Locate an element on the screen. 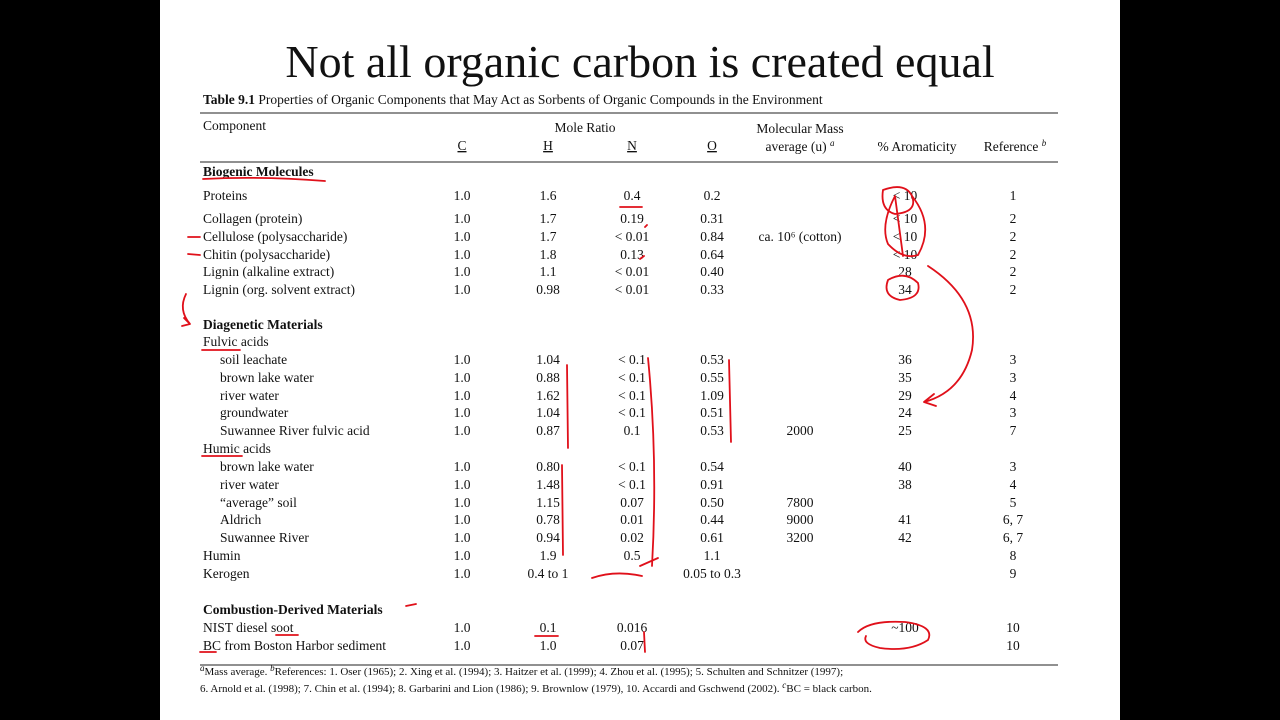  table-cell: 9 is located at coordinates (1013, 573).